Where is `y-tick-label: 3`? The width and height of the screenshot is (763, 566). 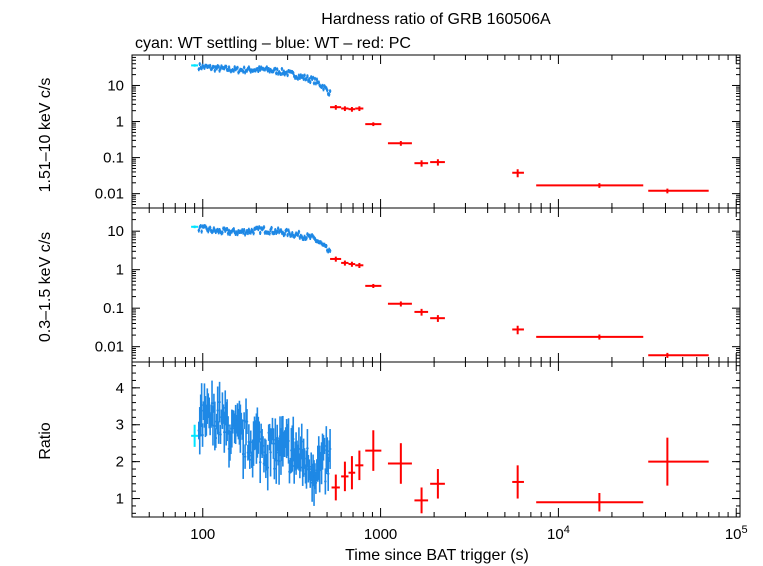 y-tick-label: 3 is located at coordinates (120, 425).